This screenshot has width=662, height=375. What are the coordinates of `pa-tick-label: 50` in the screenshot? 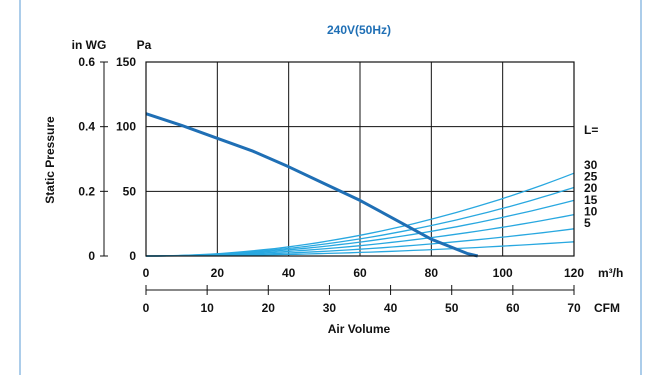 It's located at (130, 191).